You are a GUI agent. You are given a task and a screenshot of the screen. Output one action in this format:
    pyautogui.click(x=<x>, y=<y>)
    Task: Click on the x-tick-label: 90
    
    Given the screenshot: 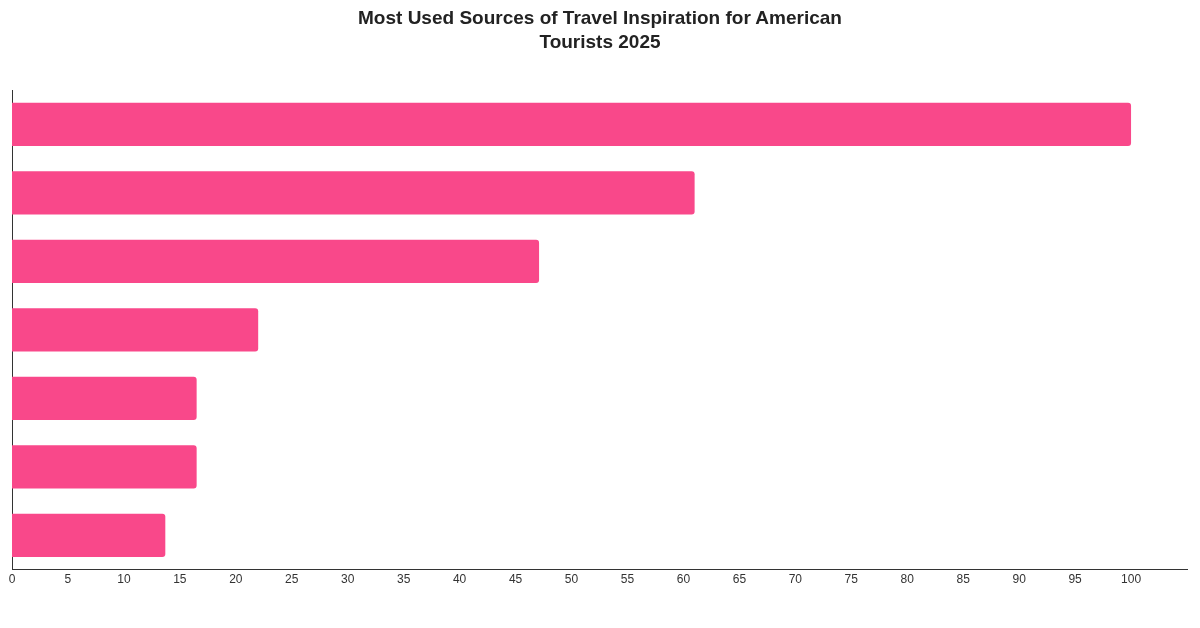 What is the action you would take?
    pyautogui.click(x=1019, y=579)
    